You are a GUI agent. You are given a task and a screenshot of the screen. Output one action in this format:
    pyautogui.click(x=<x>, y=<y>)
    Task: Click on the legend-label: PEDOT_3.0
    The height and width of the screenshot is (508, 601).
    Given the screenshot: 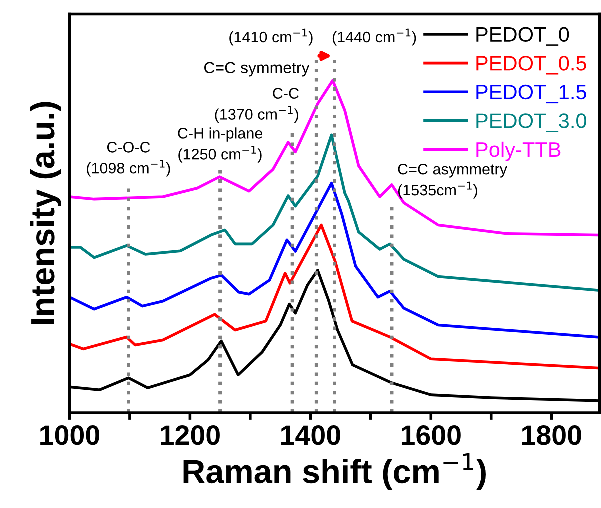 What is the action you would take?
    pyautogui.click(x=531, y=123)
    